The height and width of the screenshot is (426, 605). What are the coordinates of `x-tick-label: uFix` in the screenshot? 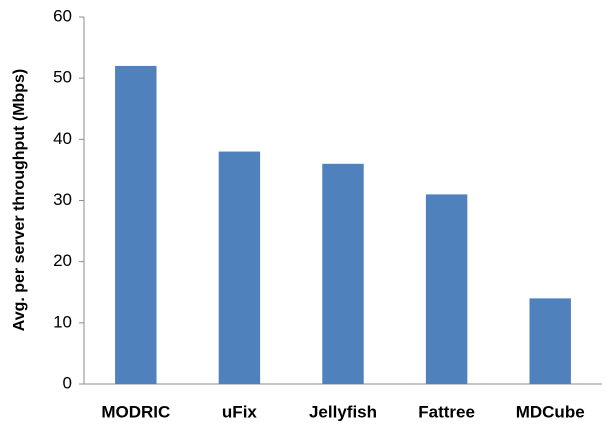 It's located at (239, 411).